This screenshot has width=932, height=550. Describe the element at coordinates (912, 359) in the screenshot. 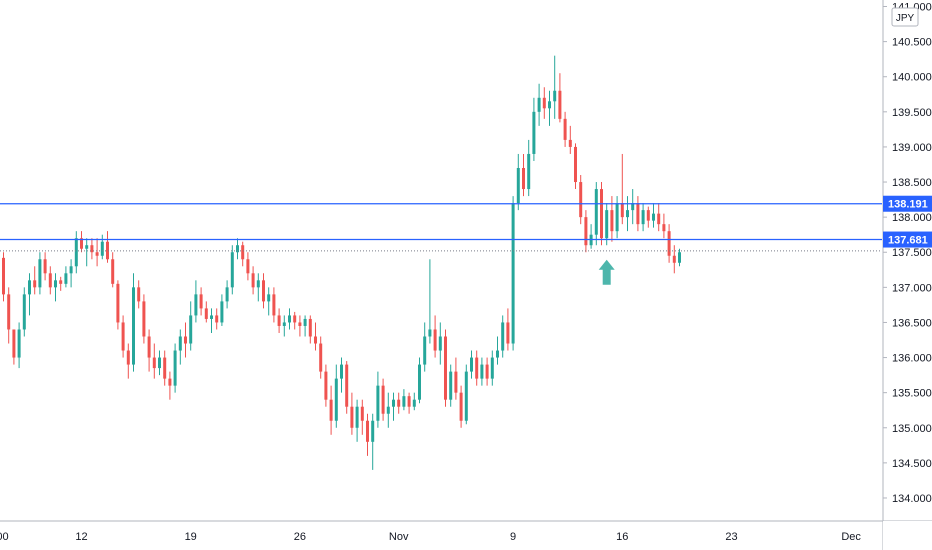

I see `price-tick-label: 136.000` at that location.